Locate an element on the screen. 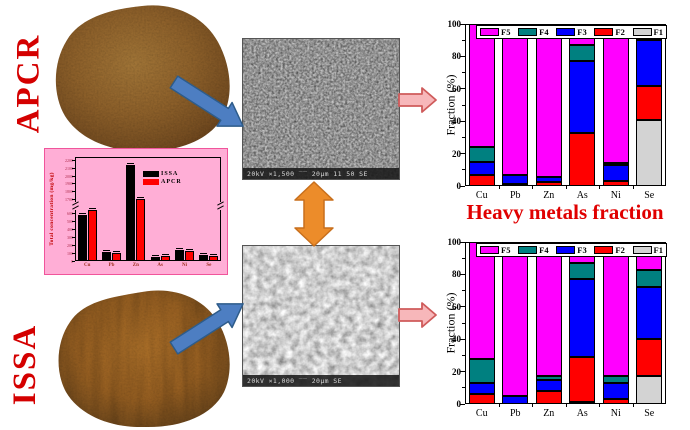 The width and height of the screenshot is (690, 430). legend-entry: F3 is located at coordinates (571, 250).